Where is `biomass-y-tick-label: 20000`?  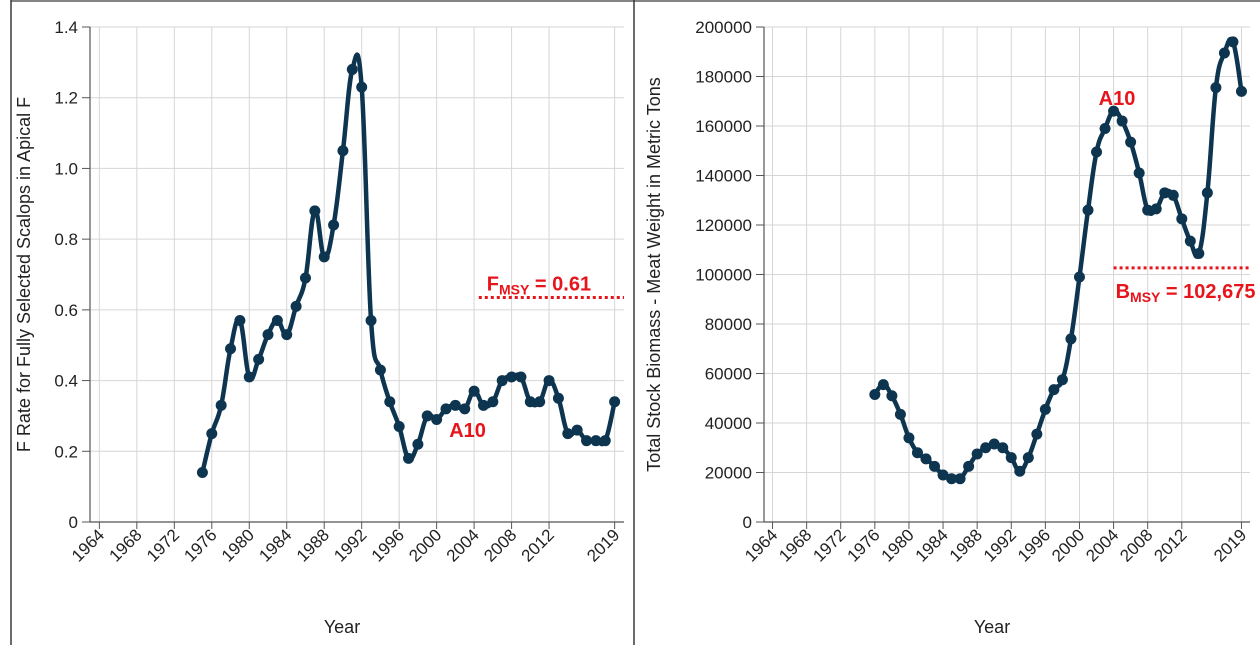 biomass-y-tick-label: 20000 is located at coordinates (728, 473).